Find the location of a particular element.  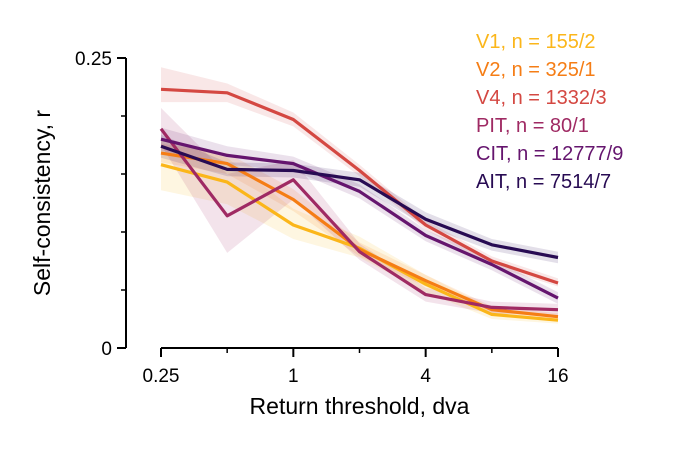

x-tick-label: 0.25 is located at coordinates (161, 376).